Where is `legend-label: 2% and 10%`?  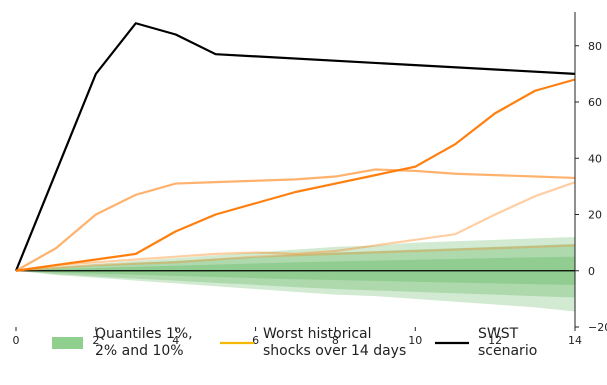 legend-label: 2% and 10% is located at coordinates (139, 351).